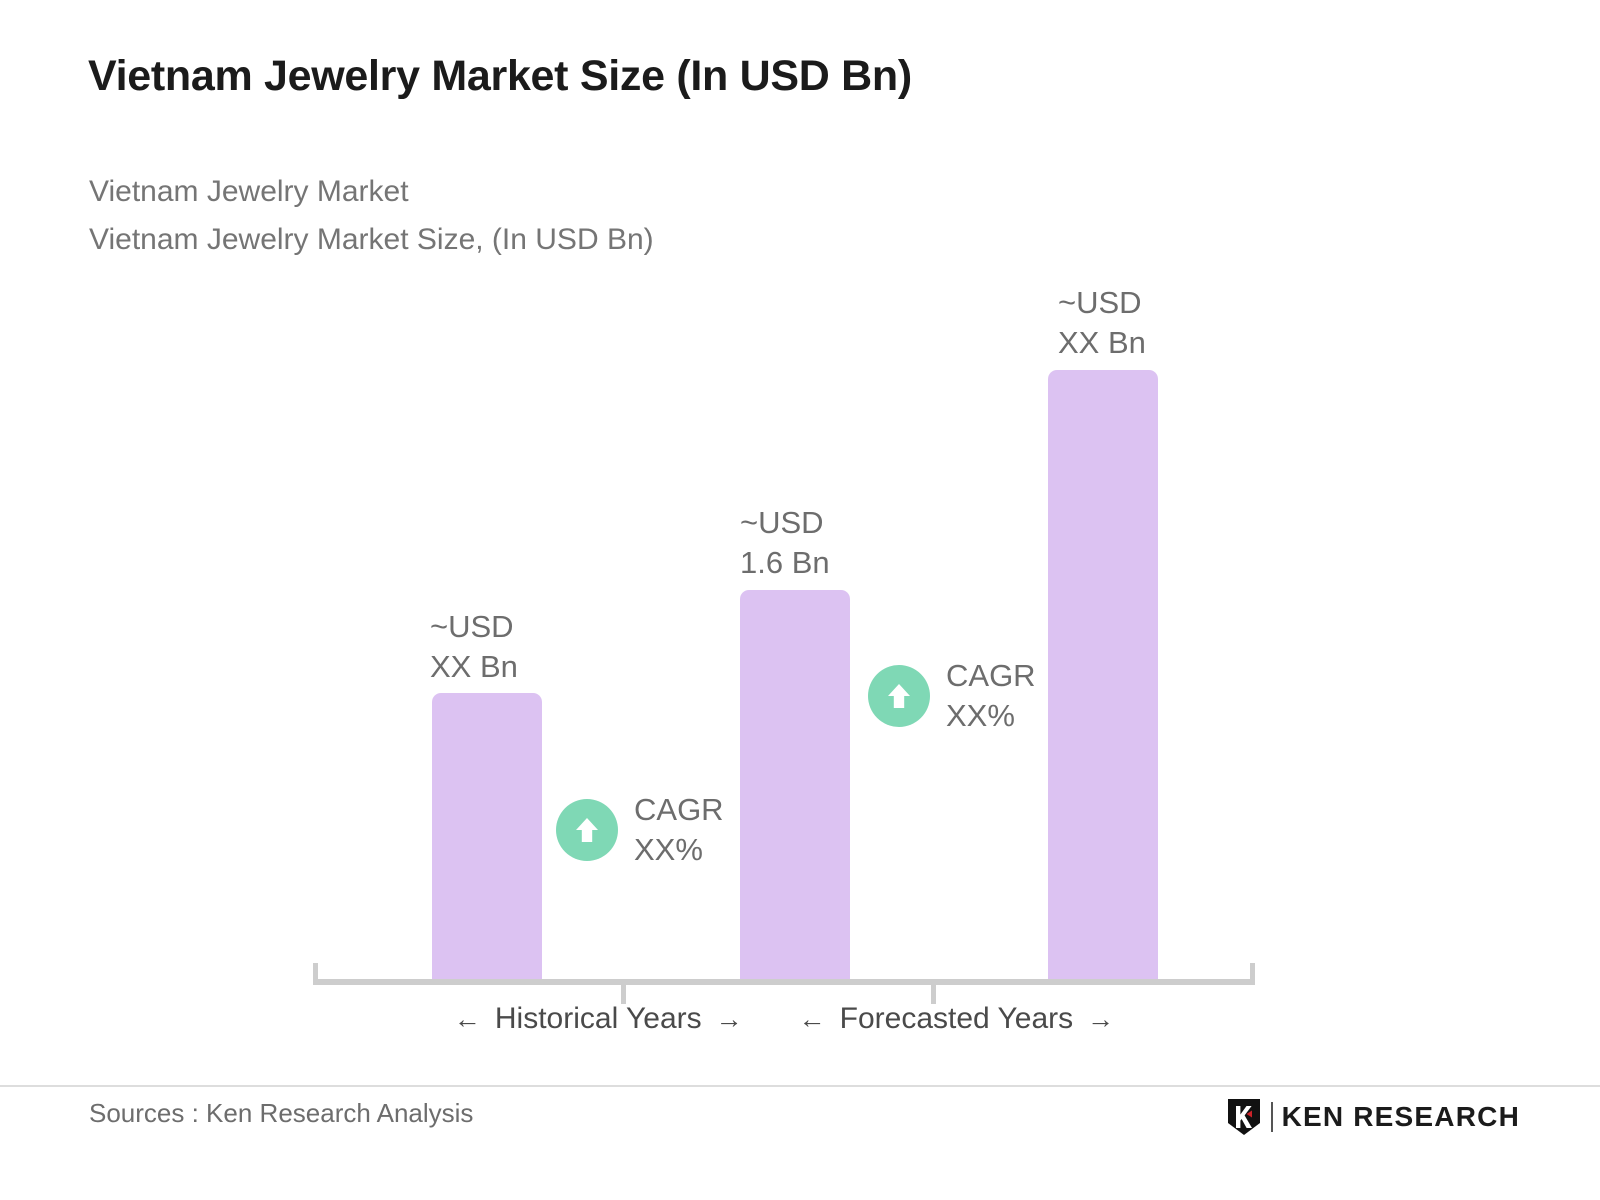  I want to click on axis-caption-forecasted-label: Forecasted Years, so click(956, 1018).